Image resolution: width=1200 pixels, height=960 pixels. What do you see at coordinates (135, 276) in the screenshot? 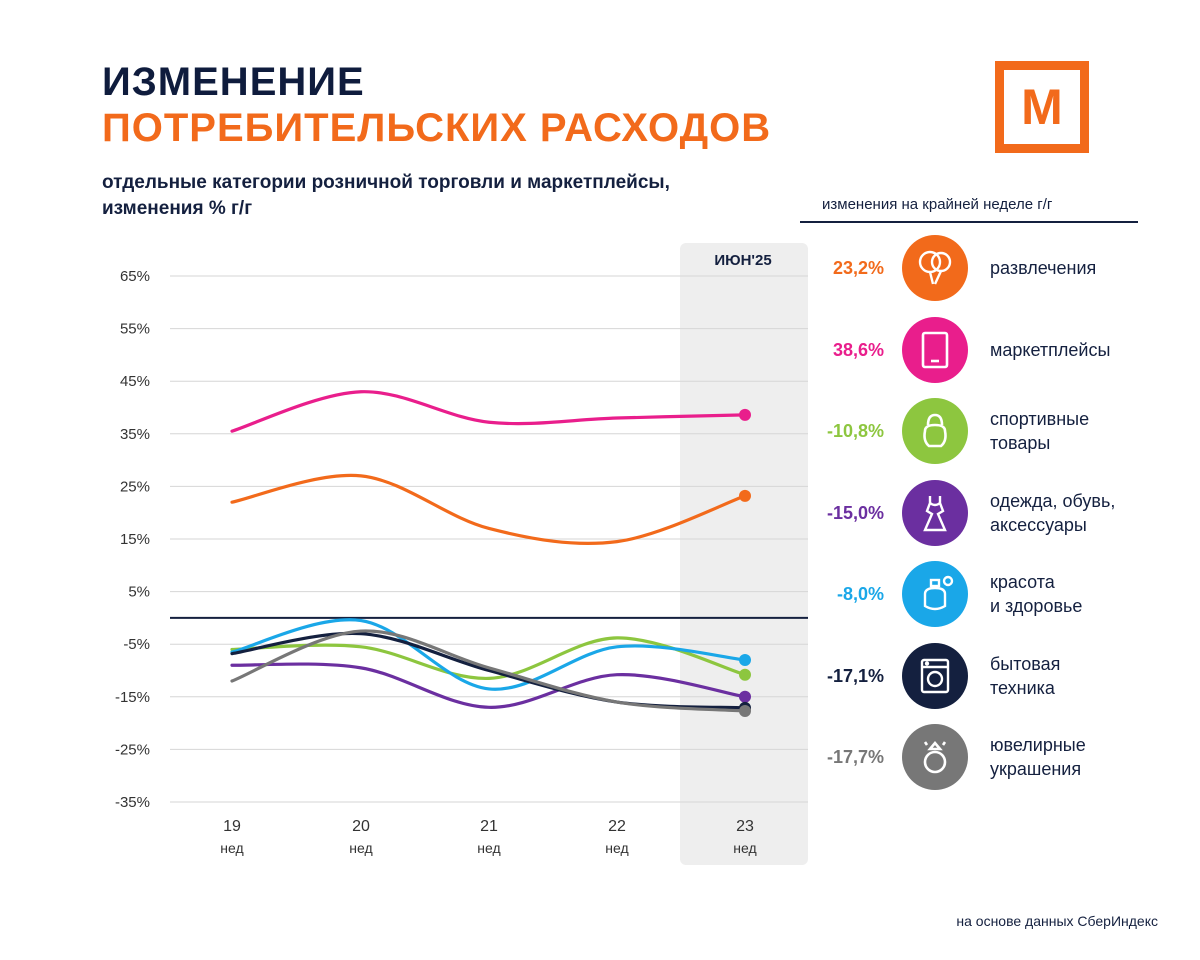
I see `y-tick-label: 65%` at bounding box center [135, 276].